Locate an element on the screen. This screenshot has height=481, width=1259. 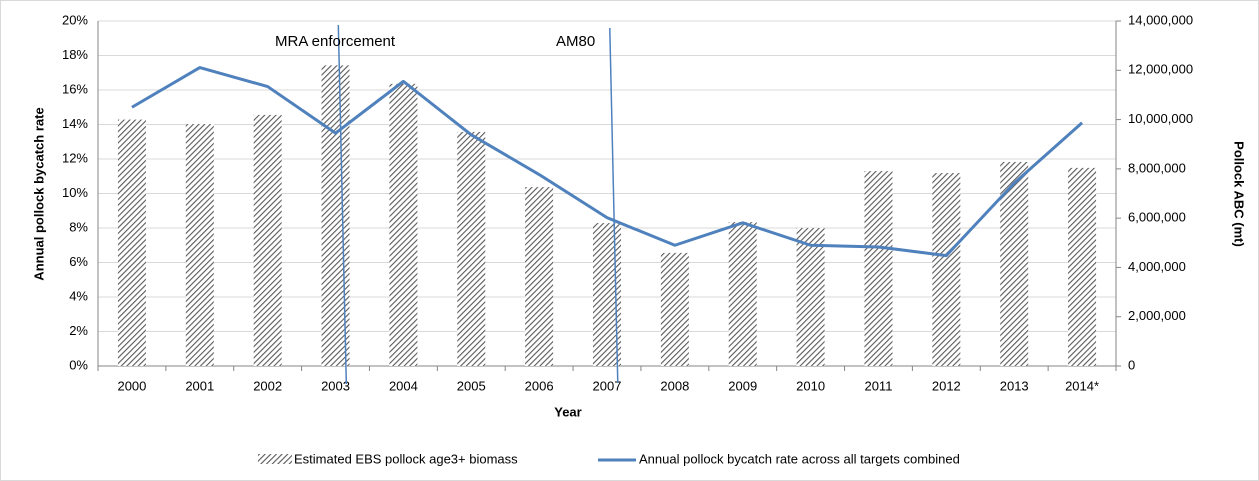
x-tick-label: 2005 is located at coordinates (471, 385).